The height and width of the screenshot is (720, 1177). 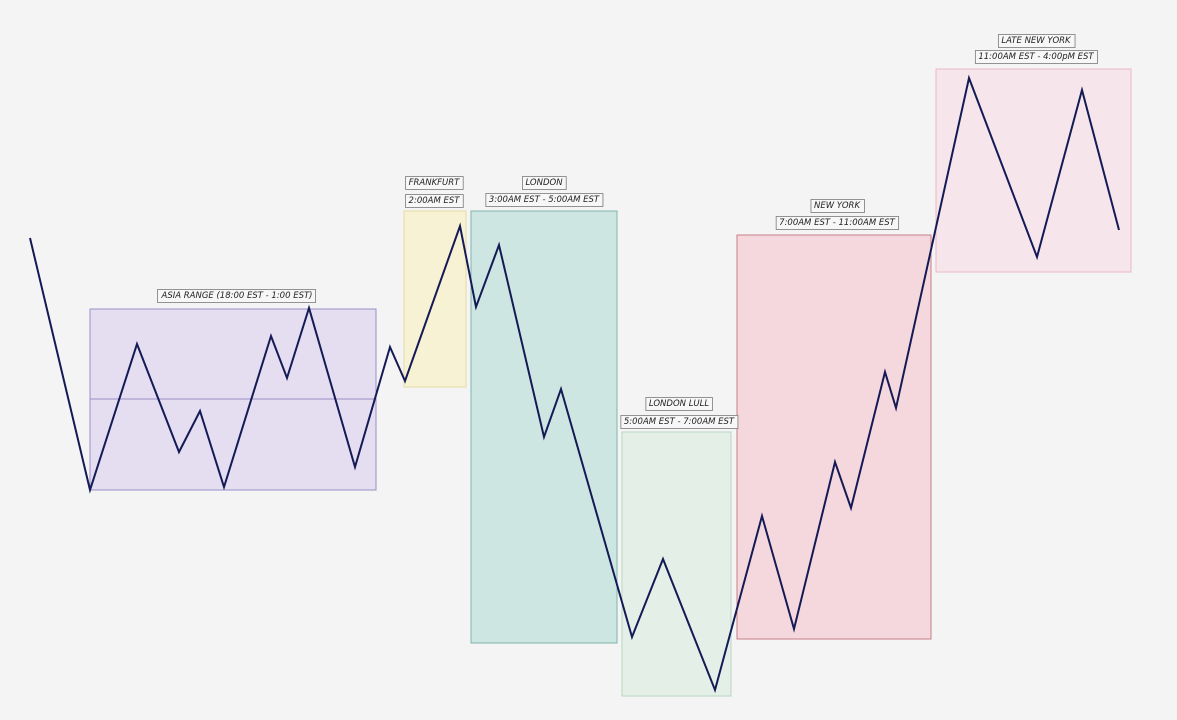 I want to click on new-york-time-label-text: 7:00AM EST - 11:00AM EST, so click(x=837, y=223).